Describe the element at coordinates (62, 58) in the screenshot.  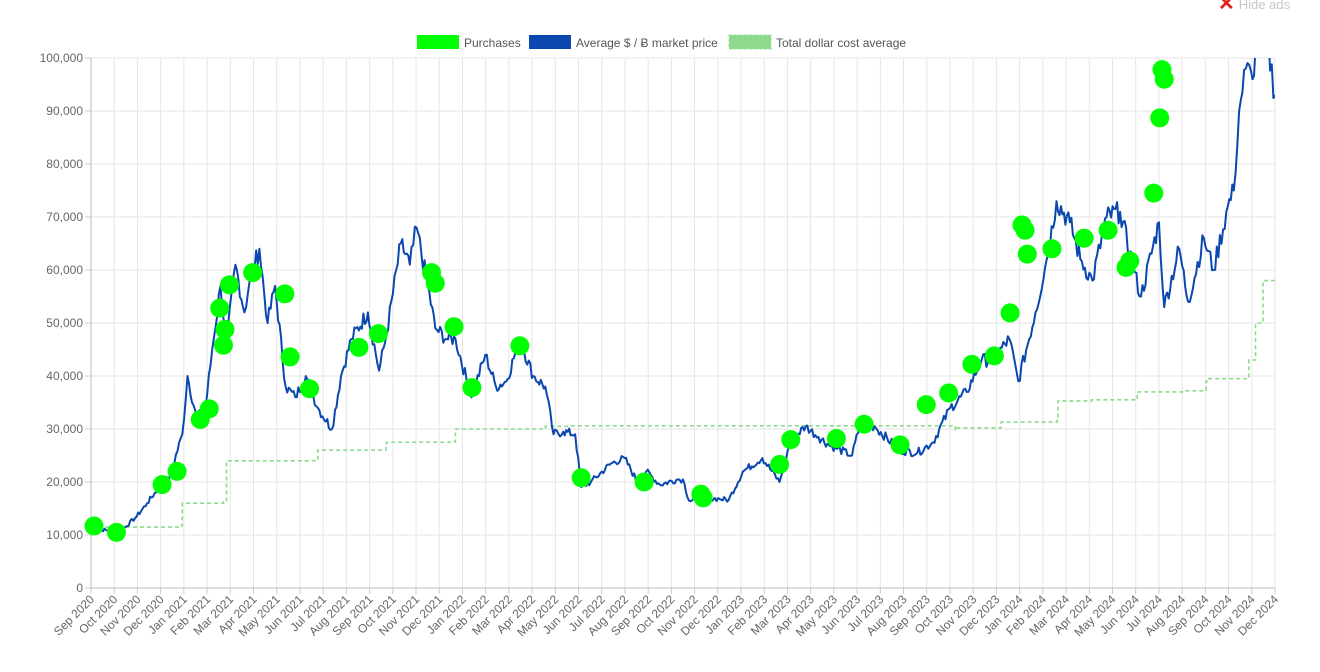
I see `y-tick-label: 100,000` at that location.